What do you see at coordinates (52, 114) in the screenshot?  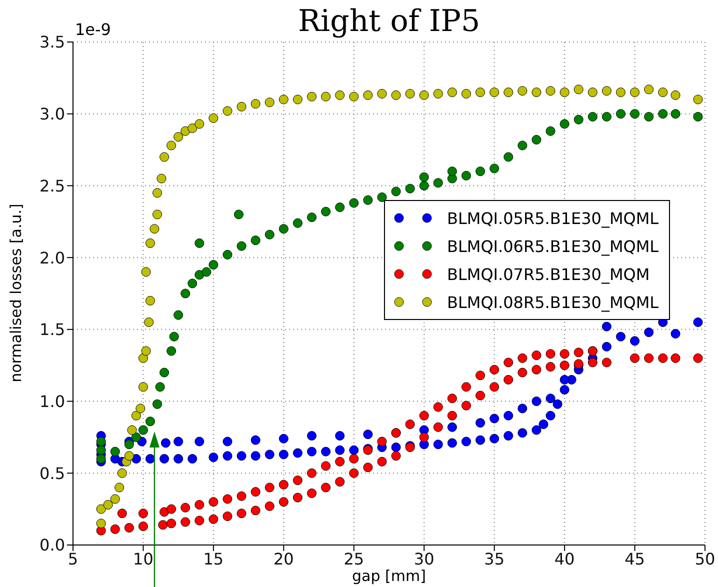 I see `y-tick-label: 3.0` at bounding box center [52, 114].